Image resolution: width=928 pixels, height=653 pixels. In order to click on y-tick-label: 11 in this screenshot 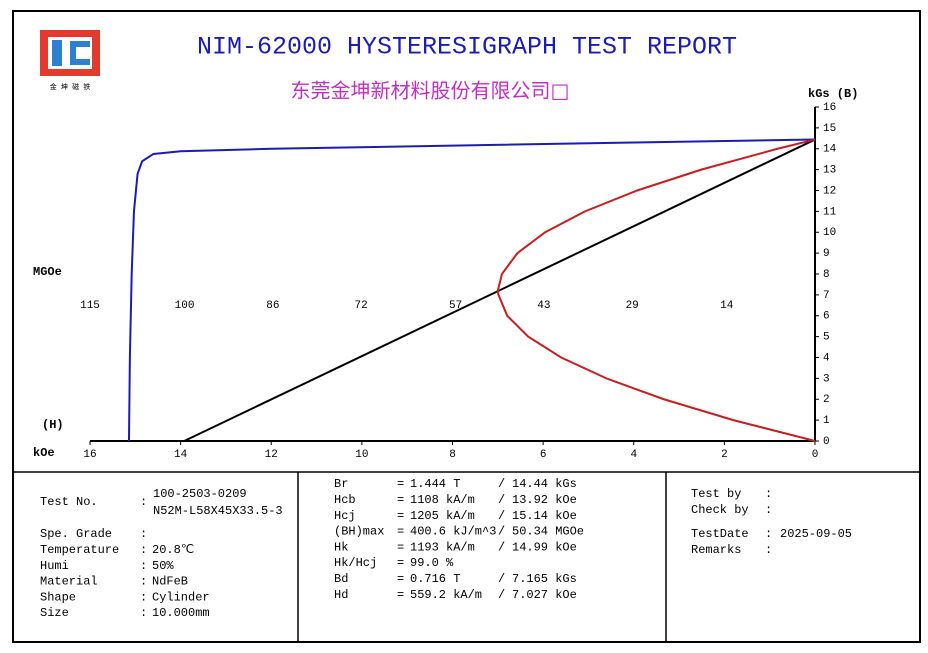, I will do `click(830, 212)`.